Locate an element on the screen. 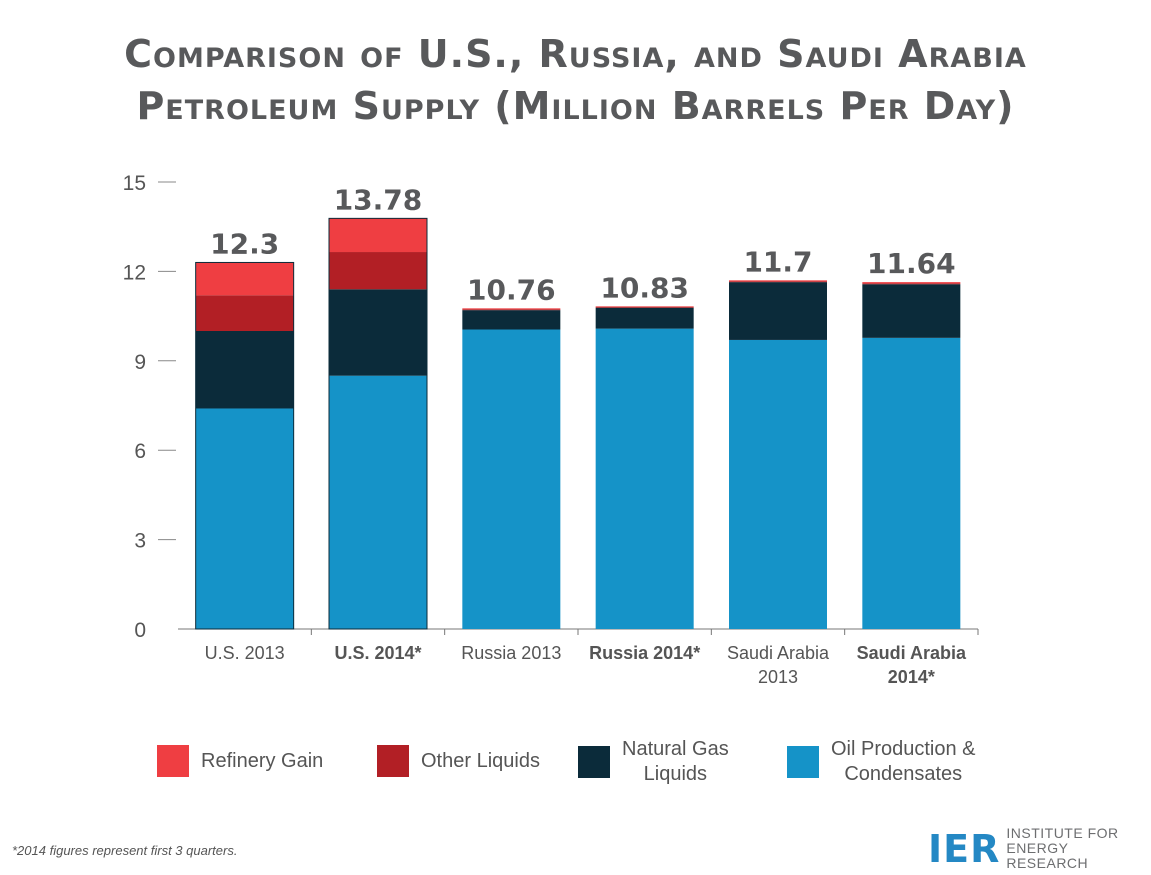 The height and width of the screenshot is (875, 1151). legend-item-natural-gas-liquids: Natural Gas Liquids is located at coordinates (653, 762).